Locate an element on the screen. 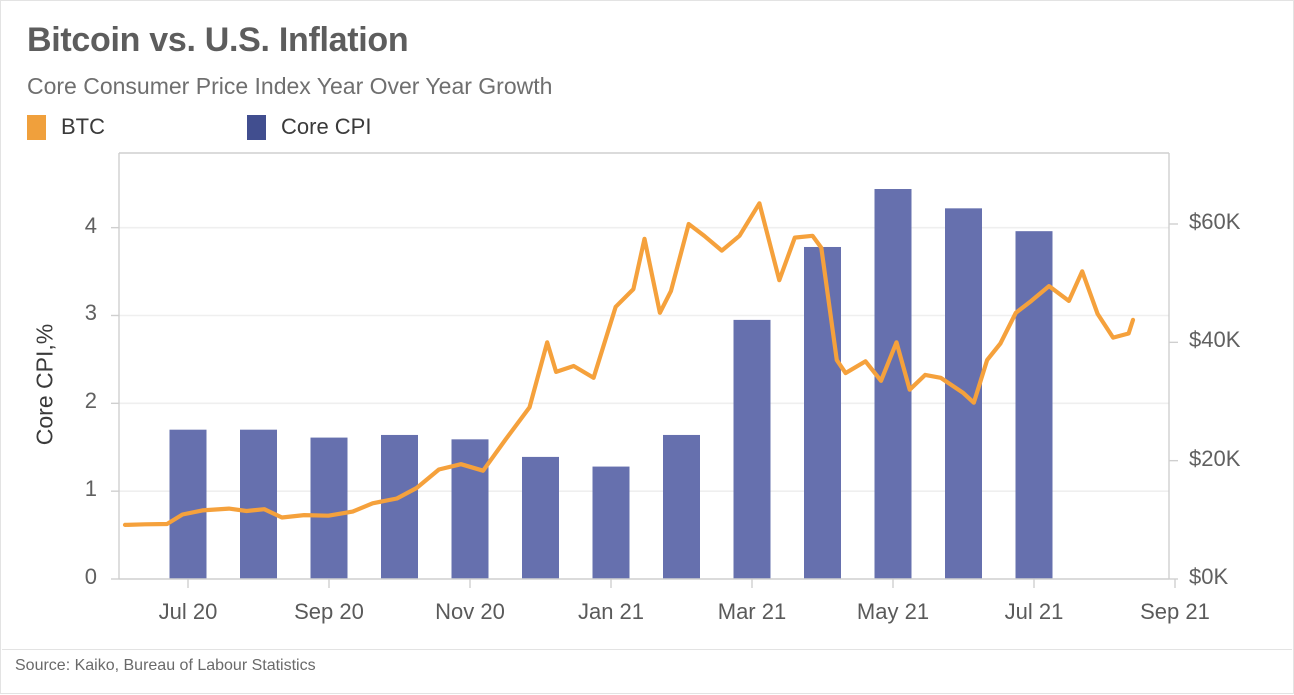  legend-swatch-btc is located at coordinates (36, 127).